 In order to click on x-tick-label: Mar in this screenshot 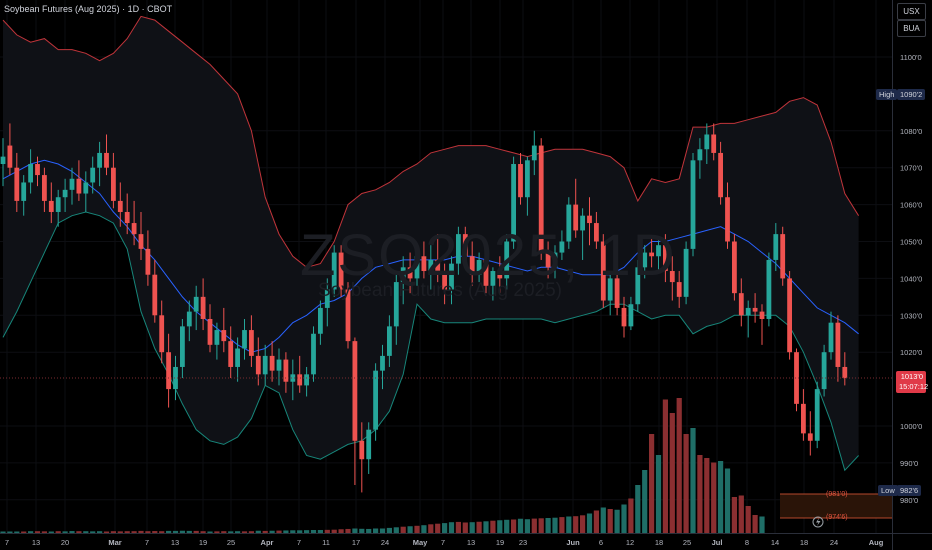, I will do `click(114, 542)`.